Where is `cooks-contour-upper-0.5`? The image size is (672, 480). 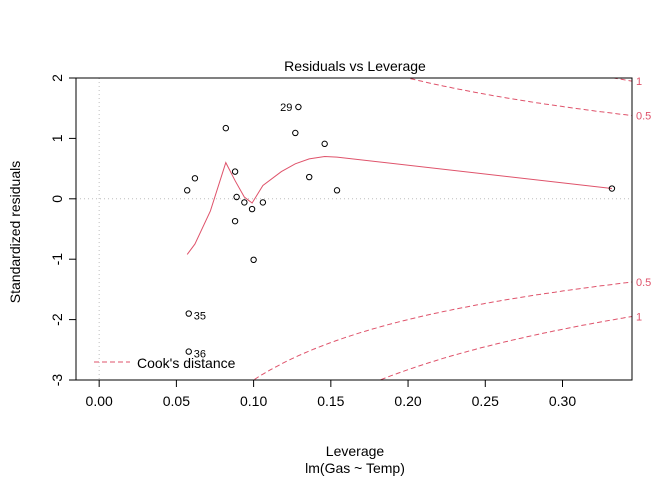
cooks-contour-upper-0.5 is located at coordinates (519, 97).